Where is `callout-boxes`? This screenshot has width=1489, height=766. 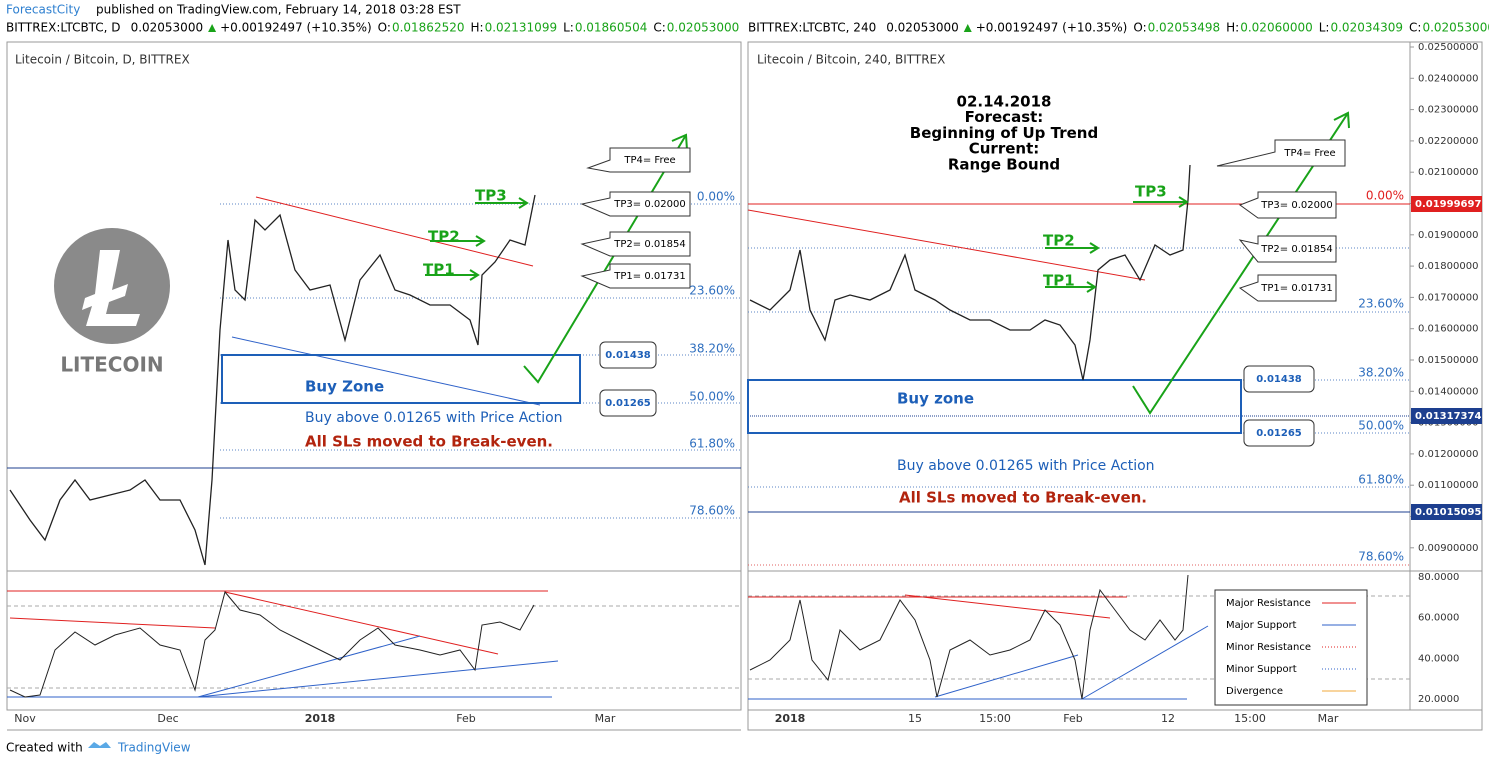 callout-boxes is located at coordinates (635, 282).